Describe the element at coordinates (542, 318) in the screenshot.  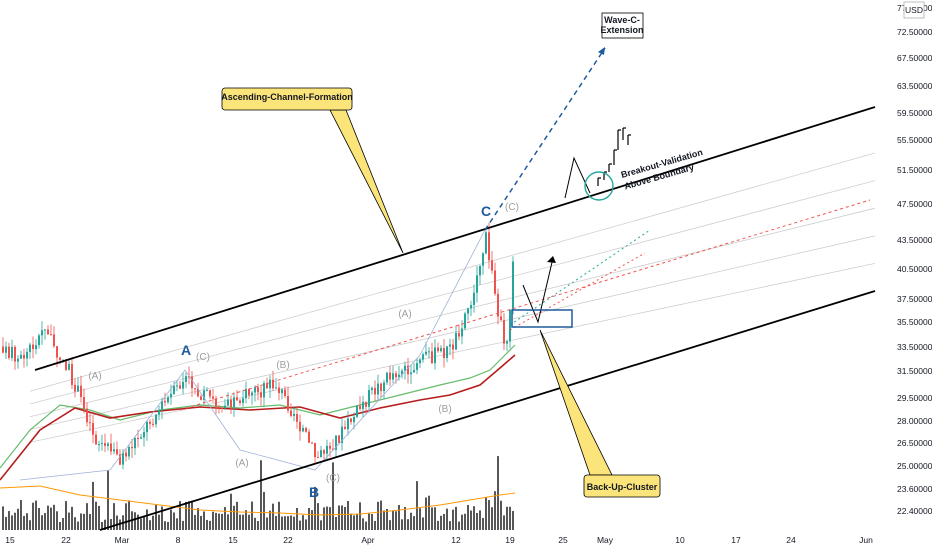
I see `back-up-cluster-box` at that location.